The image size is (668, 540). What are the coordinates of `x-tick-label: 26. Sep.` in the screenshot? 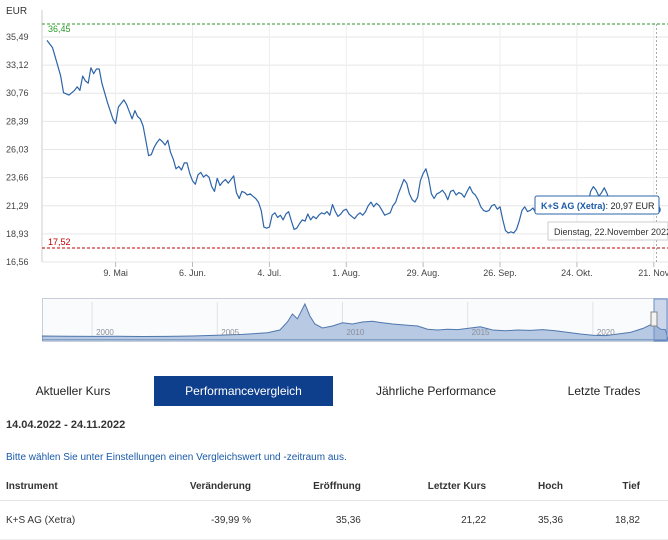 It's located at (500, 273).